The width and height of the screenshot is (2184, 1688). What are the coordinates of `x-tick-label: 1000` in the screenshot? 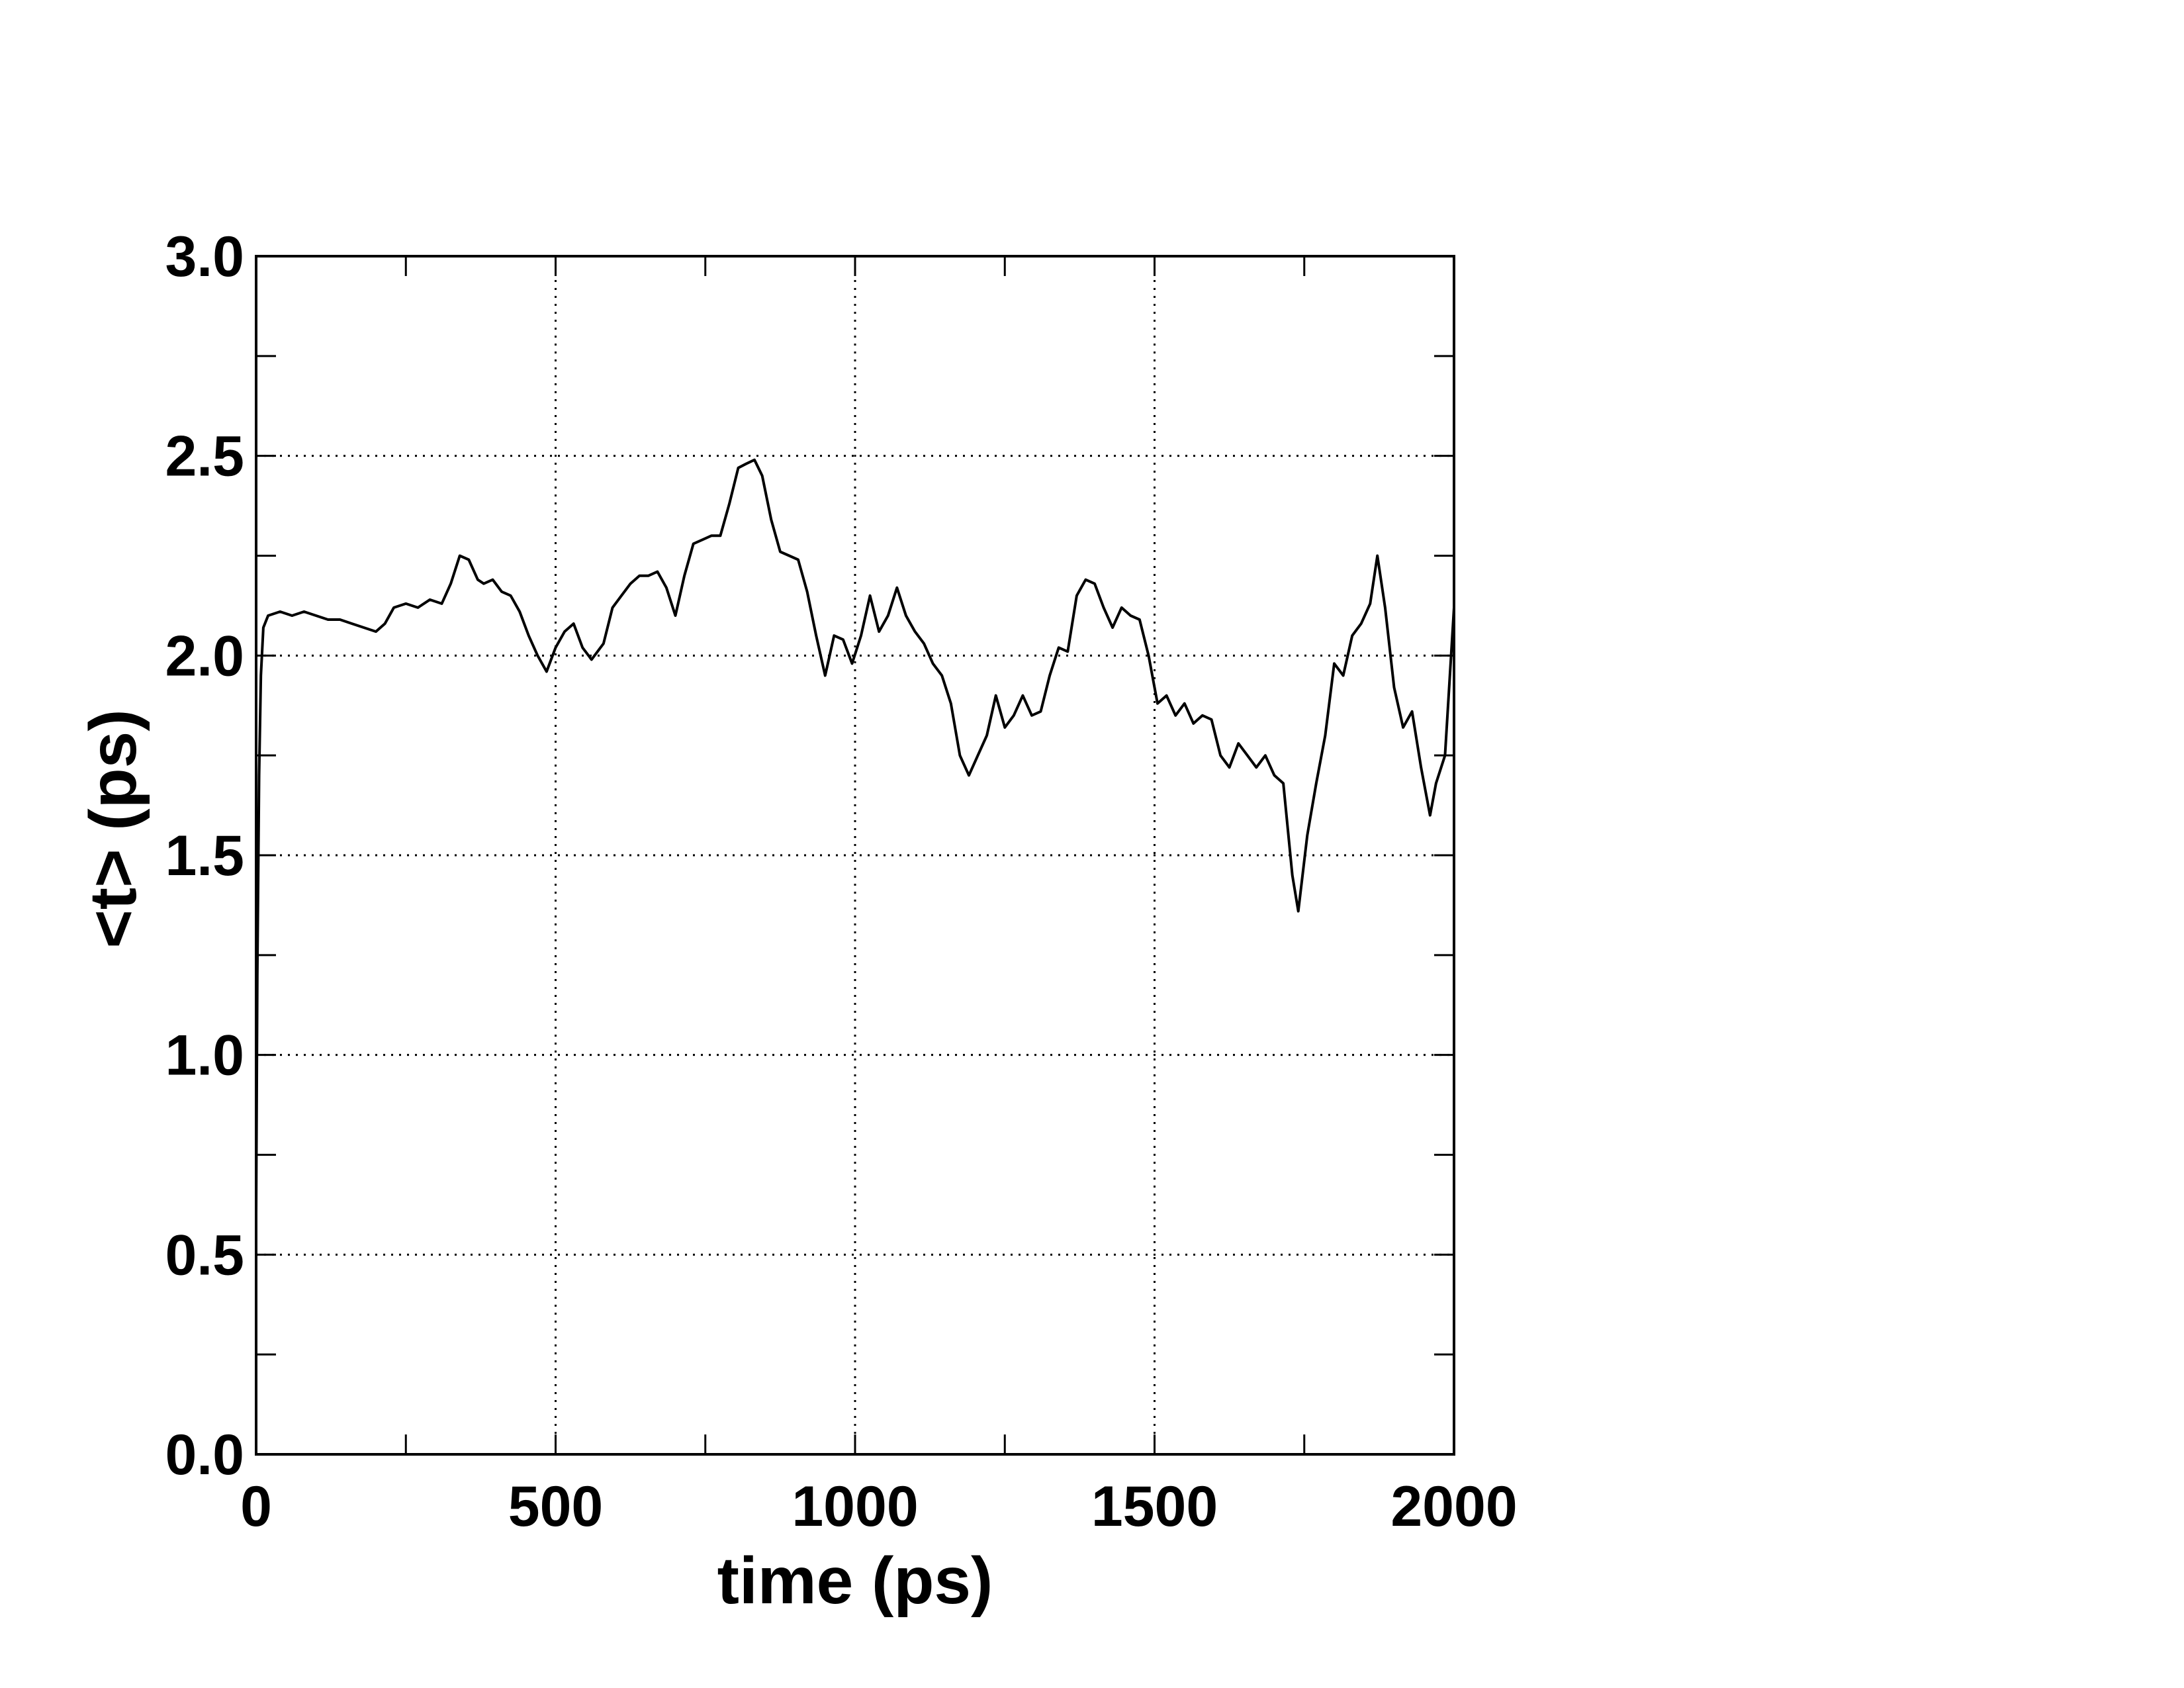 It's located at (855, 1506).